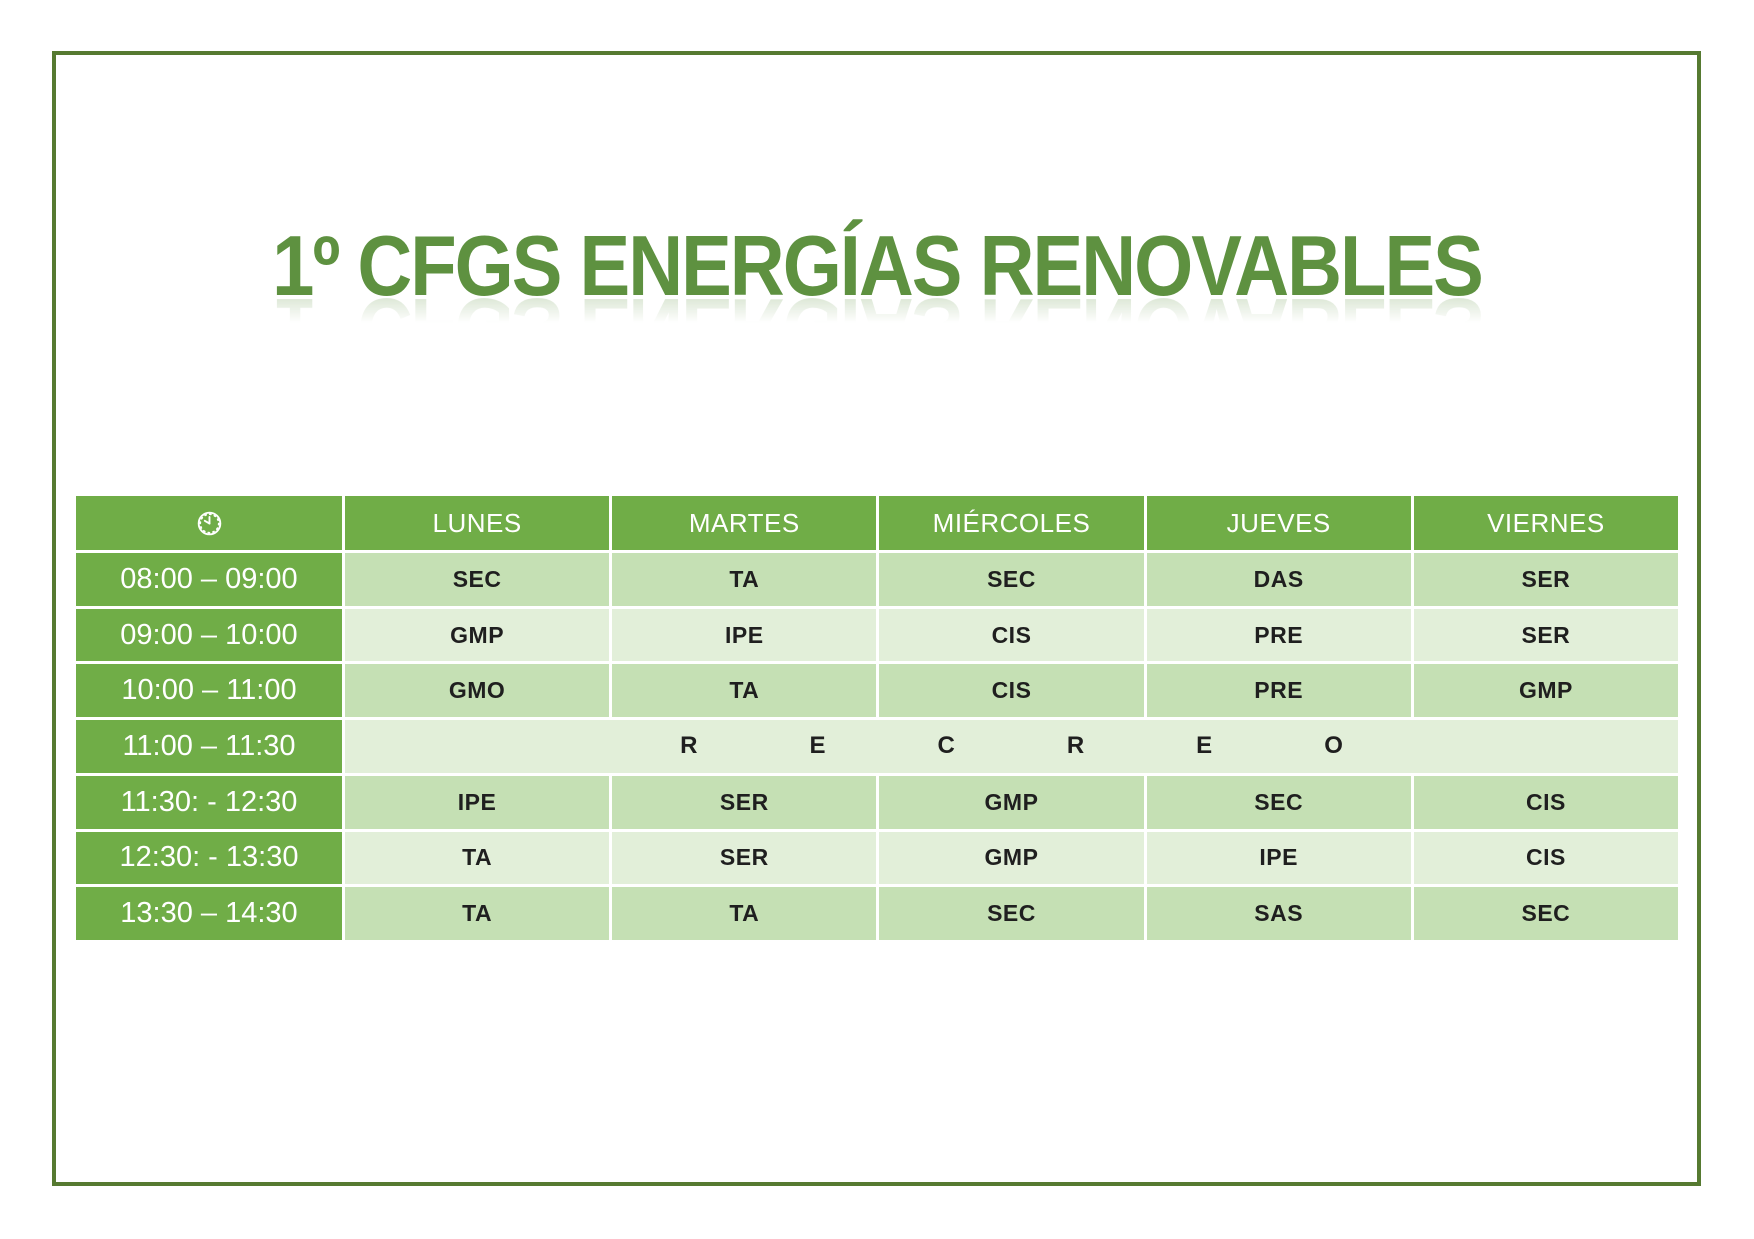 This screenshot has width=1754, height=1239. Describe the element at coordinates (1278, 523) in the screenshot. I see `day-header: JUEVES` at that location.